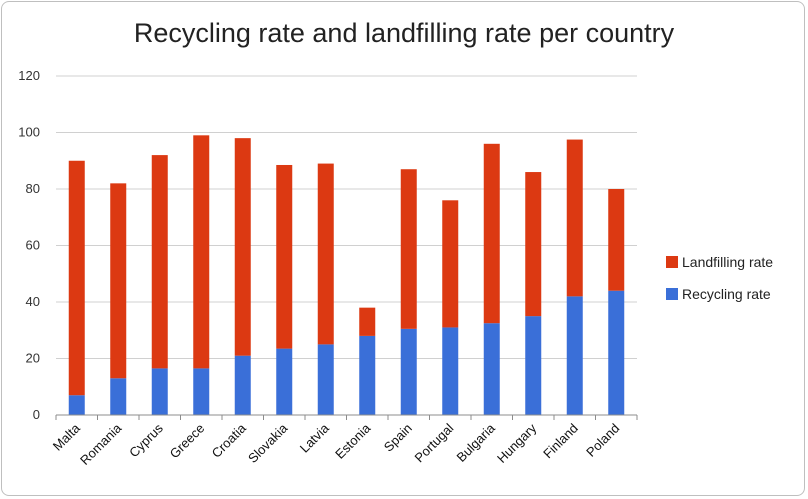  What do you see at coordinates (726, 294) in the screenshot?
I see `legend-label: Recycling rate` at bounding box center [726, 294].